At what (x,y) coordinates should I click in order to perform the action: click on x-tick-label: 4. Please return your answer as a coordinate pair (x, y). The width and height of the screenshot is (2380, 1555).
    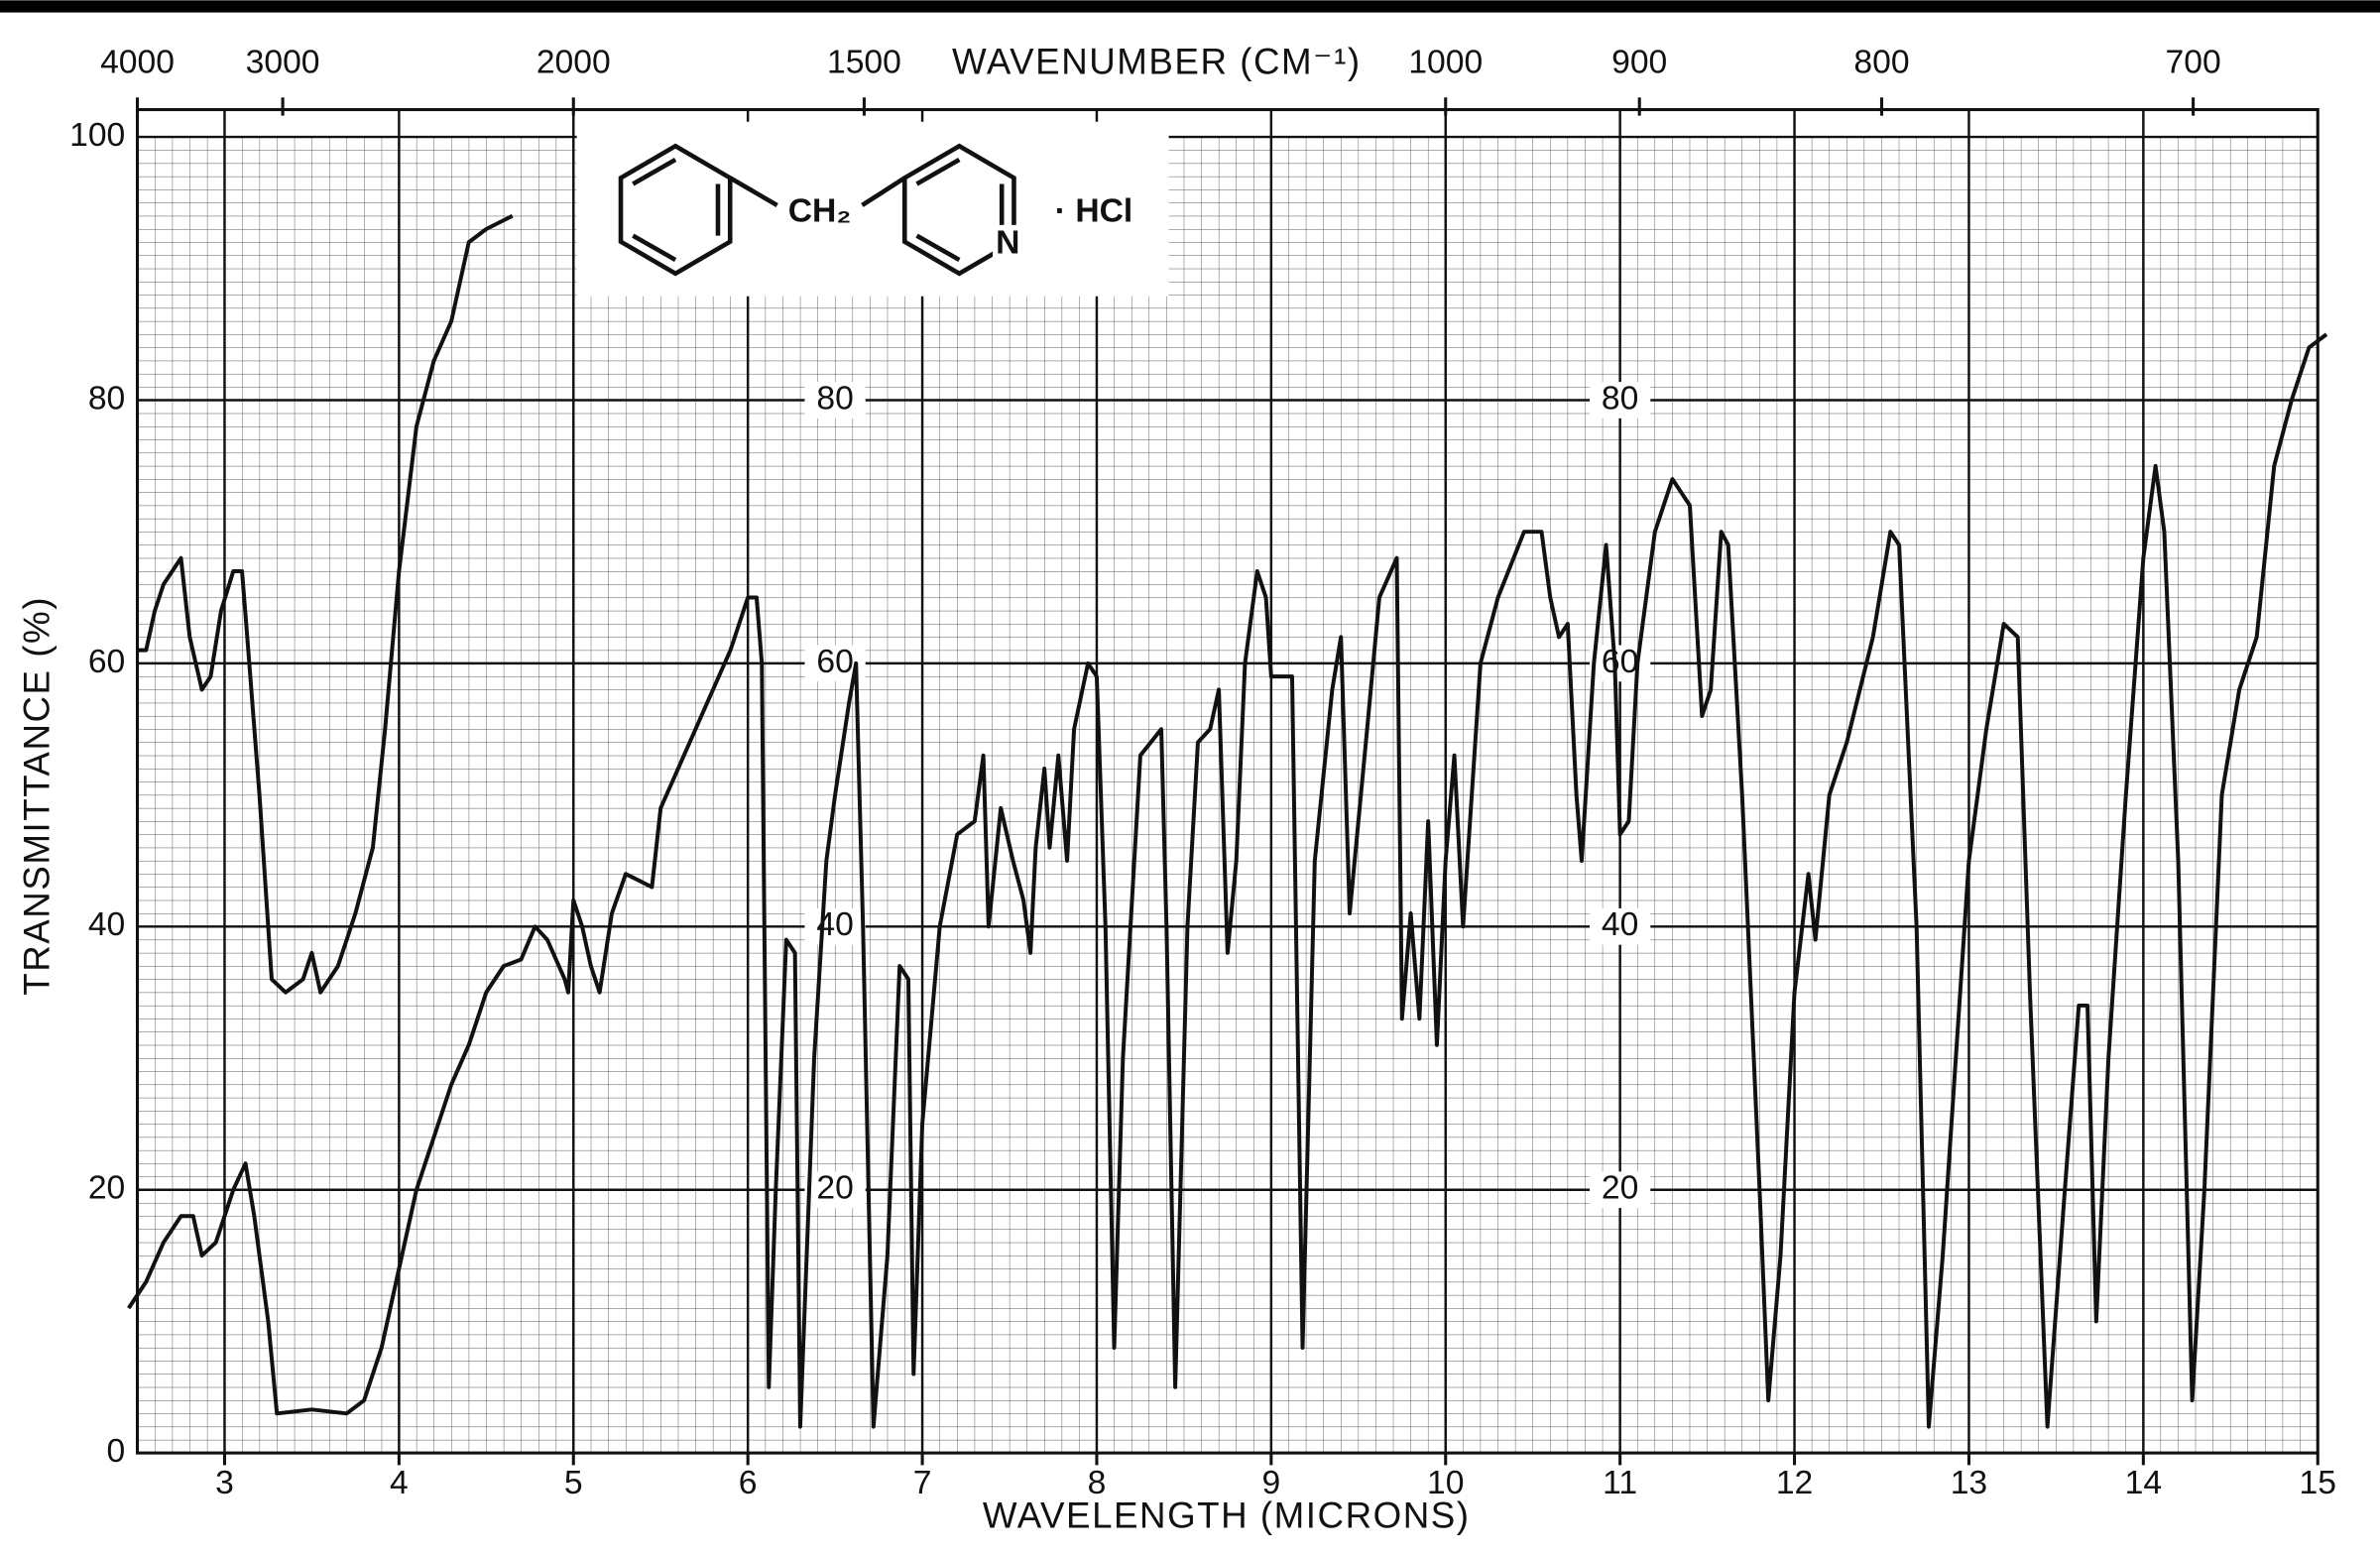
    Looking at the image, I should click on (399, 1483).